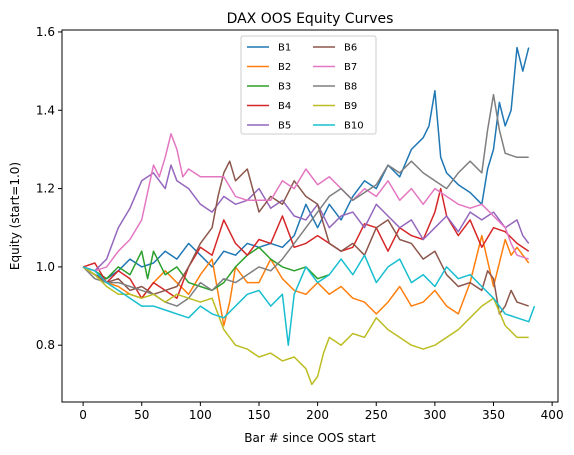 This screenshot has height=455, width=574. What do you see at coordinates (45, 345) in the screenshot?
I see `y-tick-label: 0.8` at bounding box center [45, 345].